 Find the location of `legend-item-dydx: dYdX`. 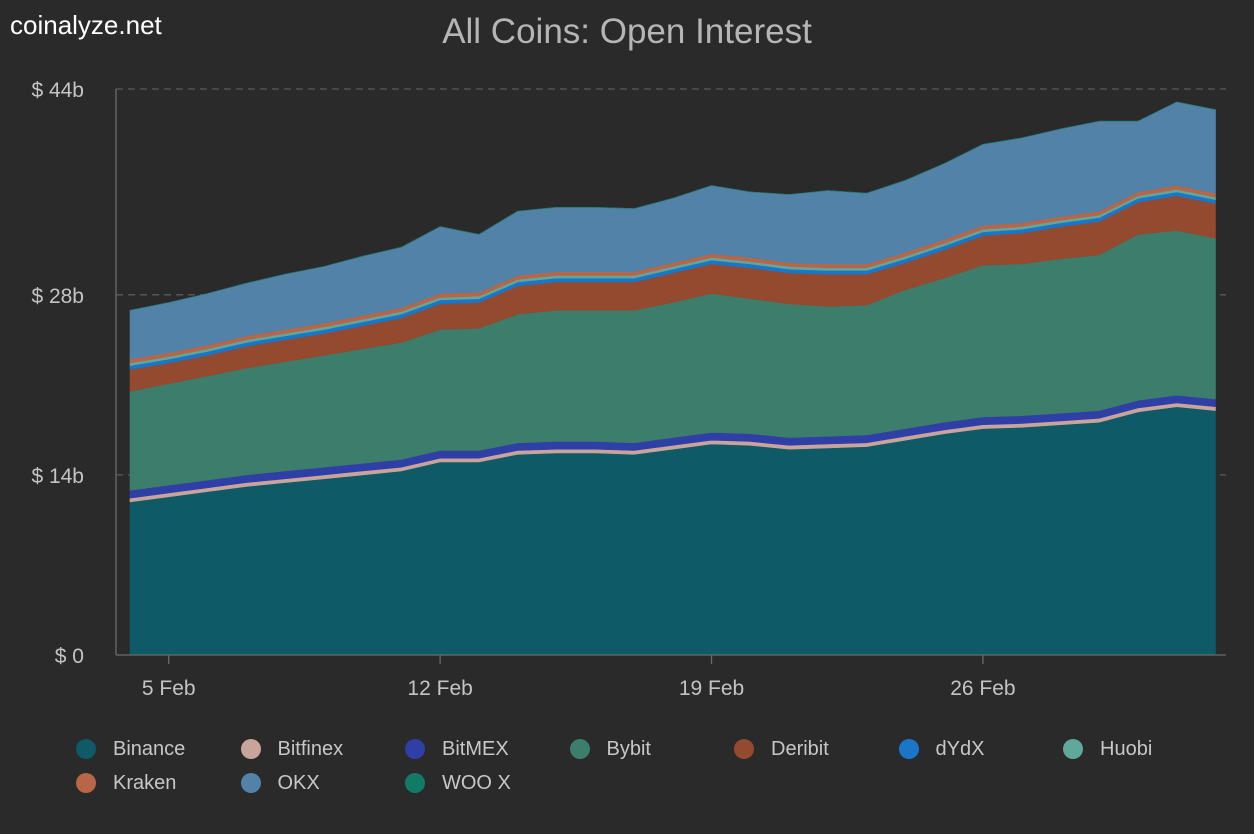

legend-item-dydx: dYdX is located at coordinates (981, 748).